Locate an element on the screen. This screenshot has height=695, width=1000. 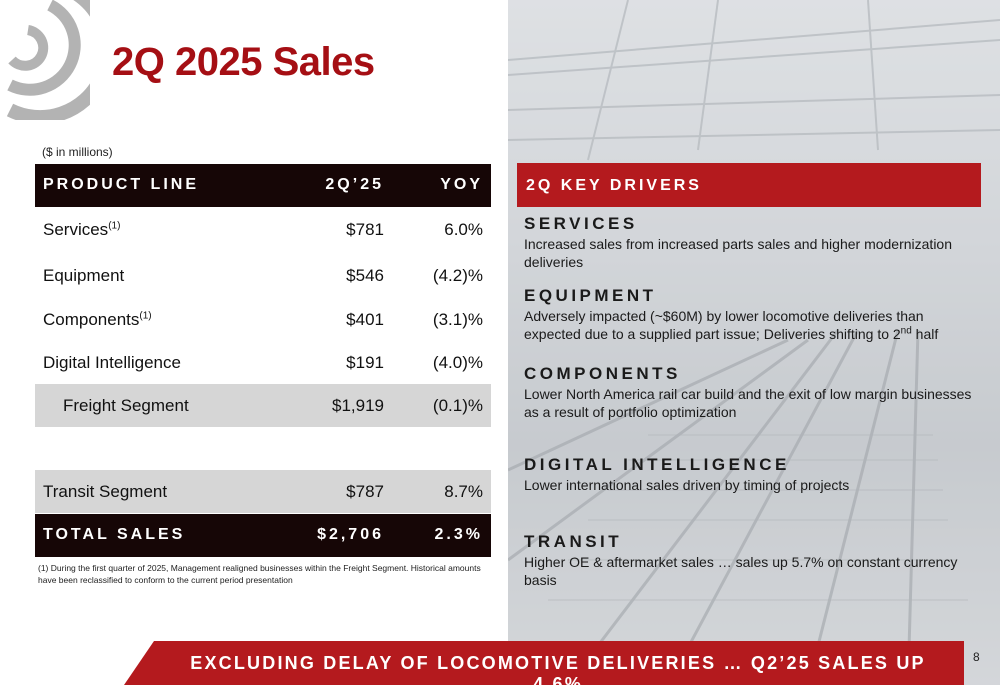
row-value: $1,919 is located at coordinates (358, 405).